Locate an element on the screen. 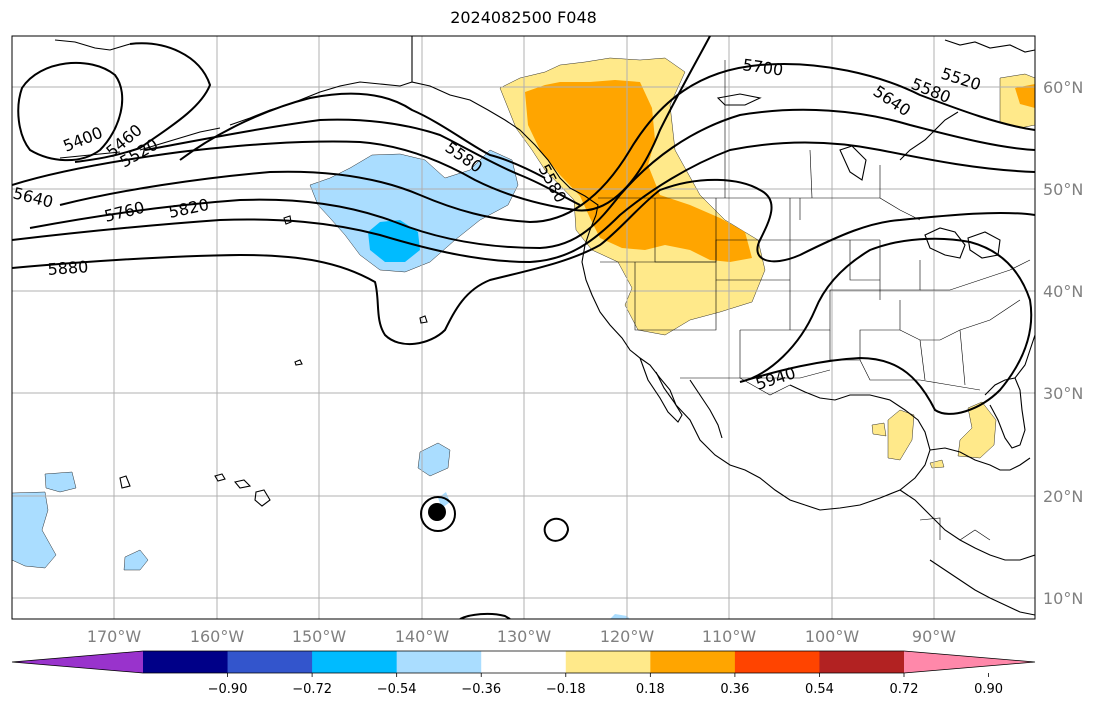 Image resolution: width=1105 pixels, height=712 pixels. colorbar-tick-label: −0.72 is located at coordinates (312, 689).